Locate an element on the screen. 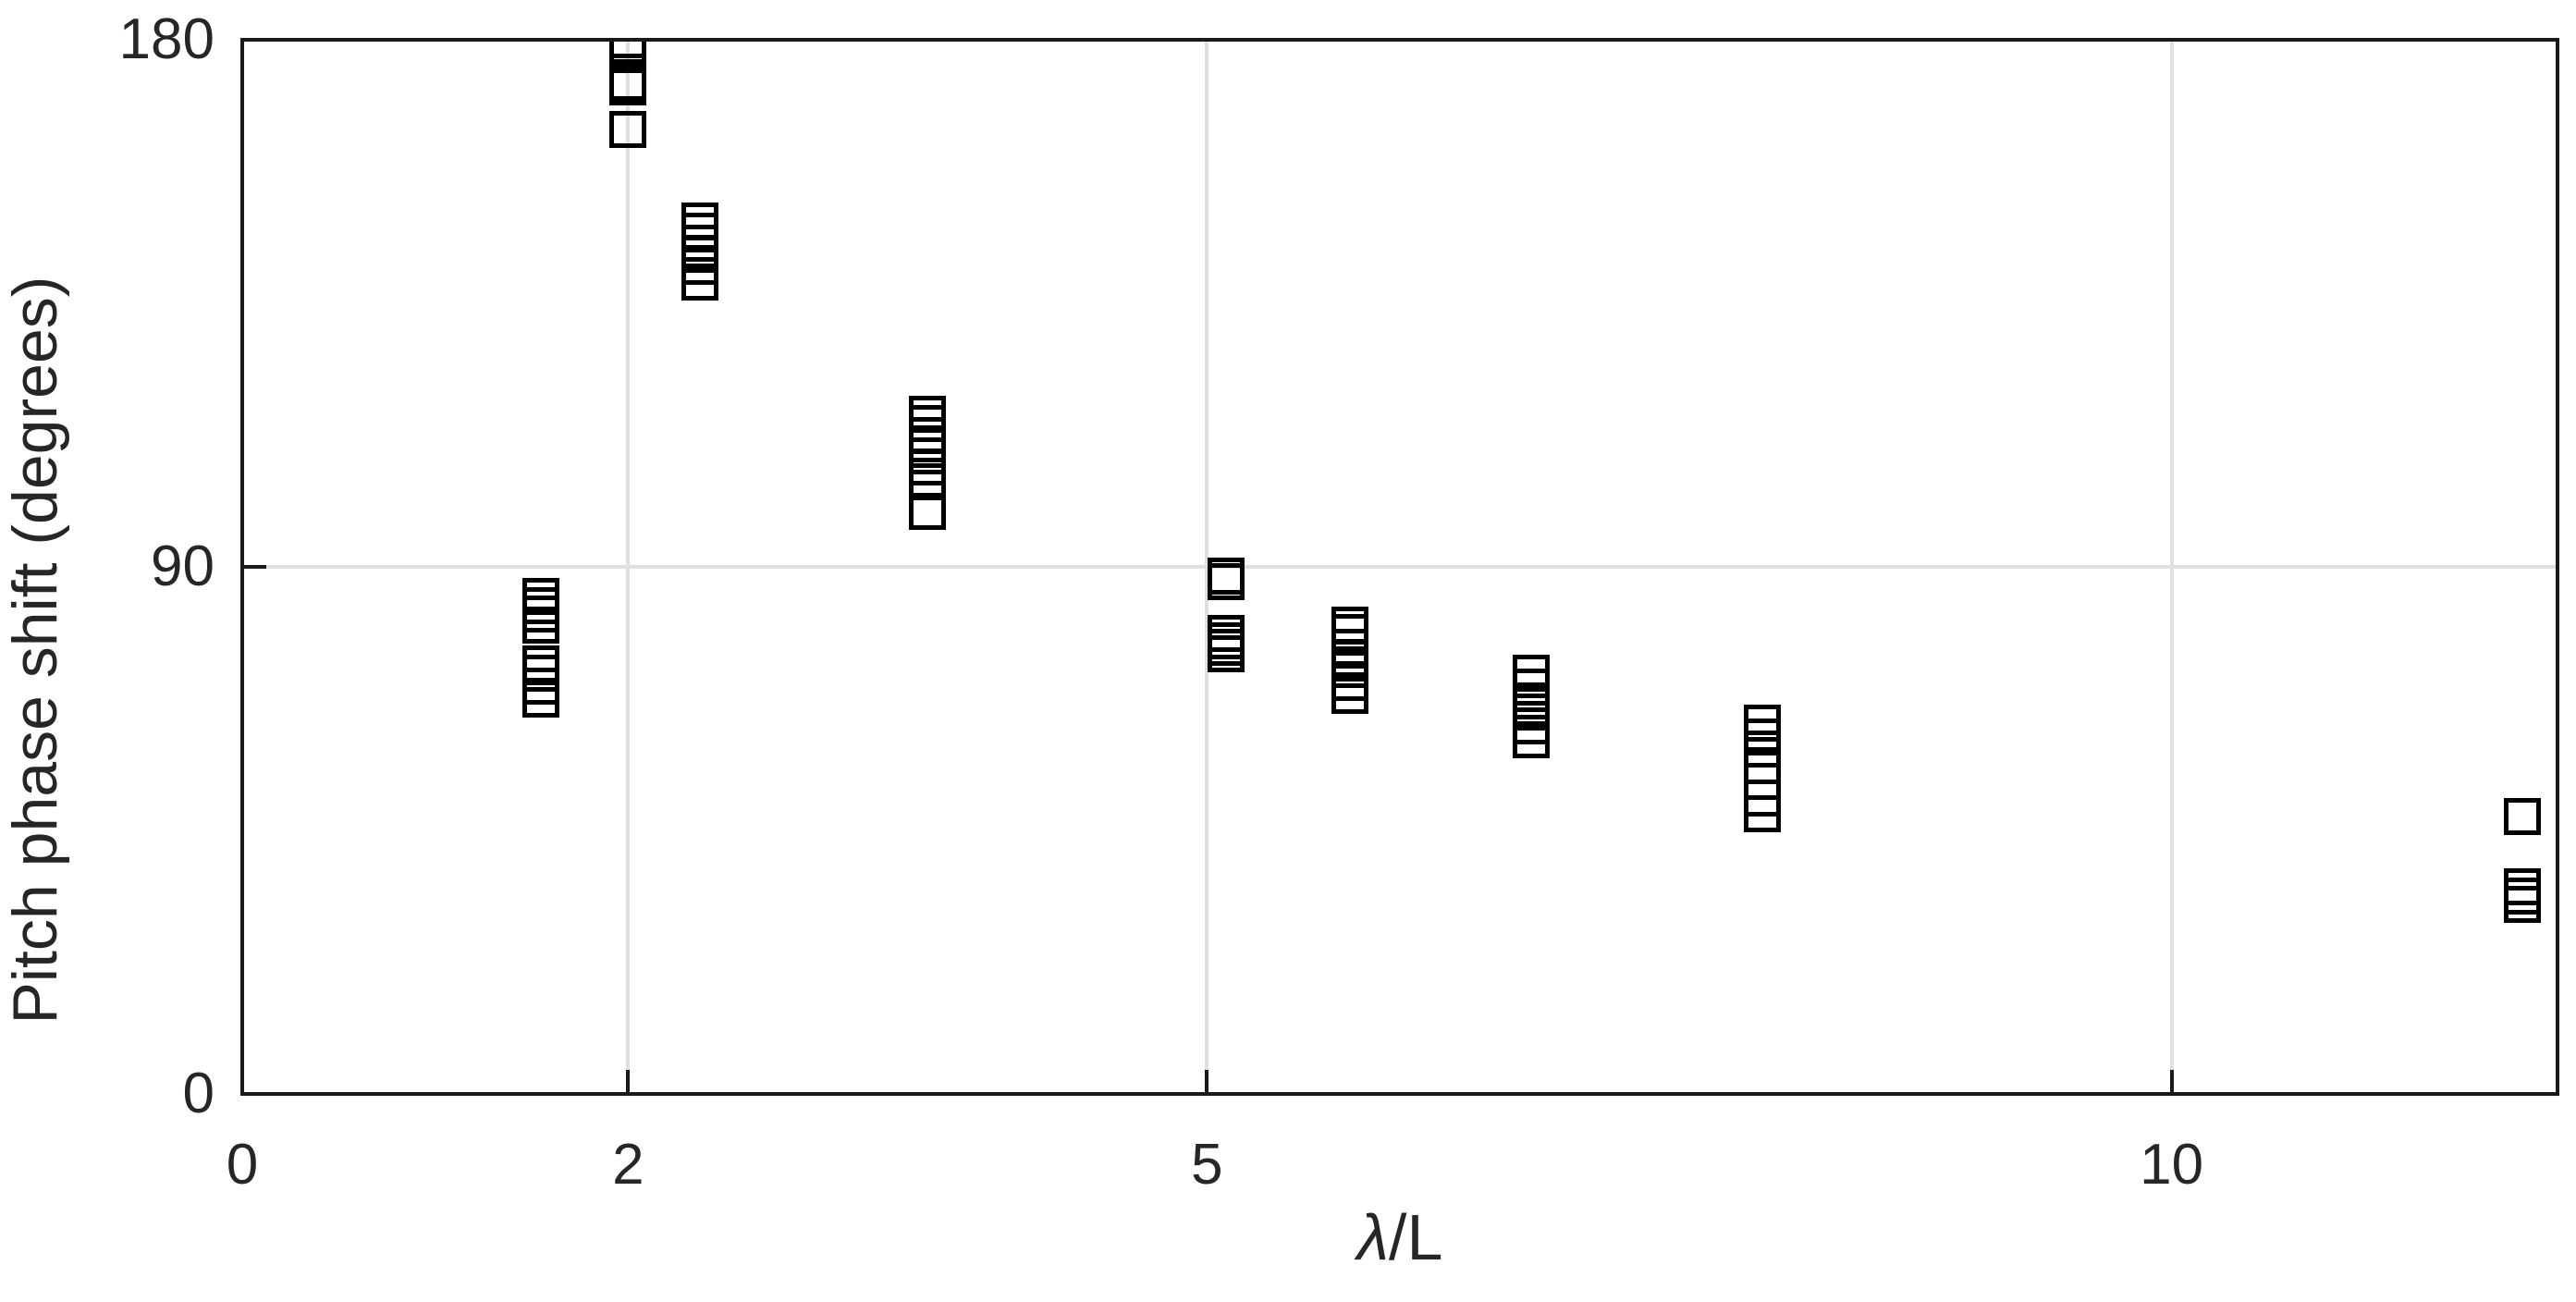 This screenshot has width=2576, height=1302. x-tick-label: 0 is located at coordinates (242, 1165).